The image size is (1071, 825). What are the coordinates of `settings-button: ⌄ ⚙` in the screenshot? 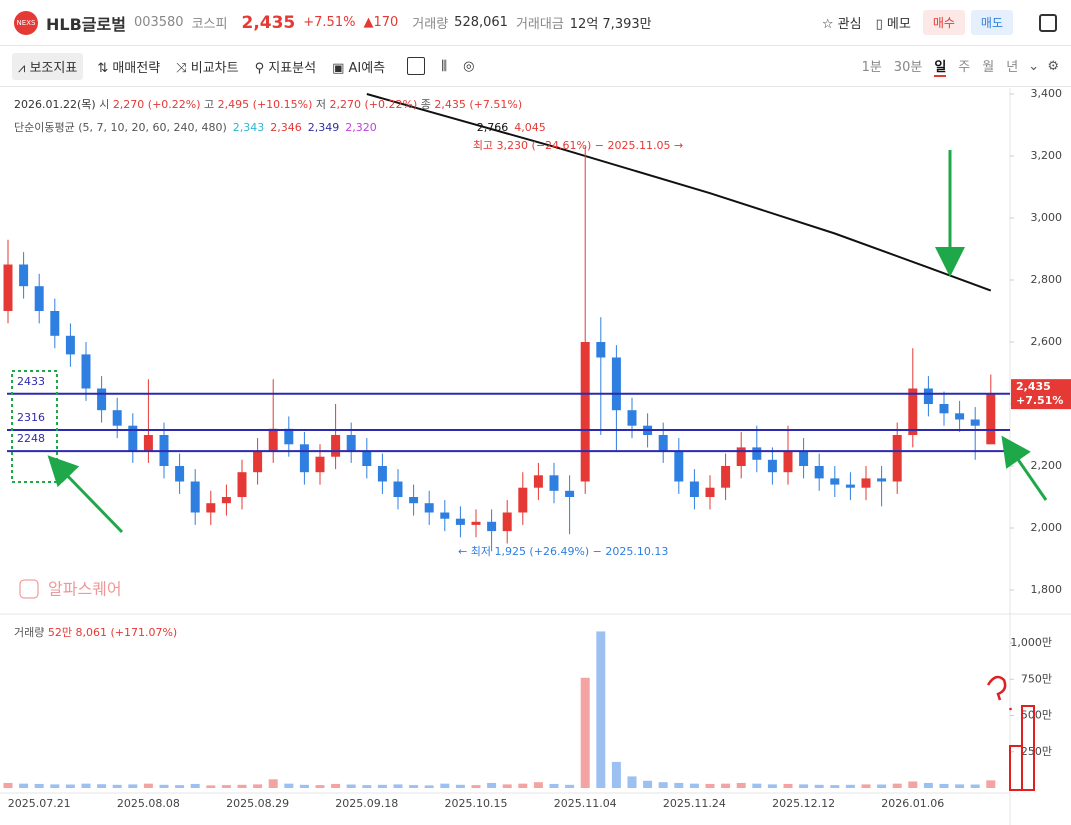 It's located at (1043, 66).